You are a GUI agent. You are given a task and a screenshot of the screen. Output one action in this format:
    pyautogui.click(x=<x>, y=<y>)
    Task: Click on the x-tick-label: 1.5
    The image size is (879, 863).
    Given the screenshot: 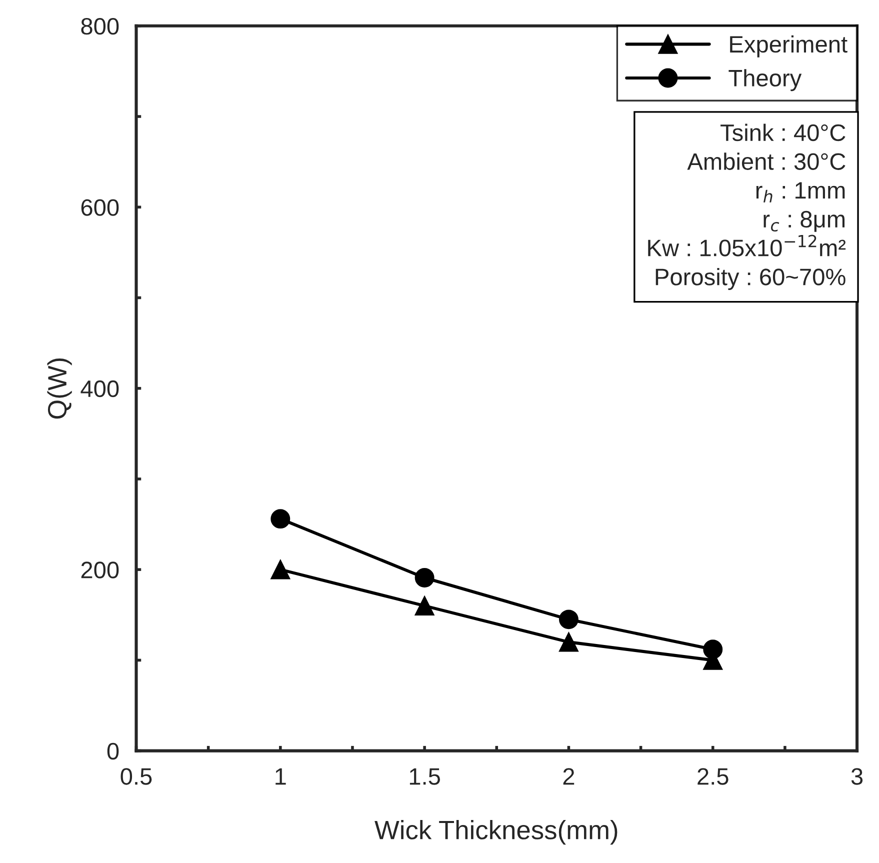 What is the action you would take?
    pyautogui.click(x=425, y=776)
    